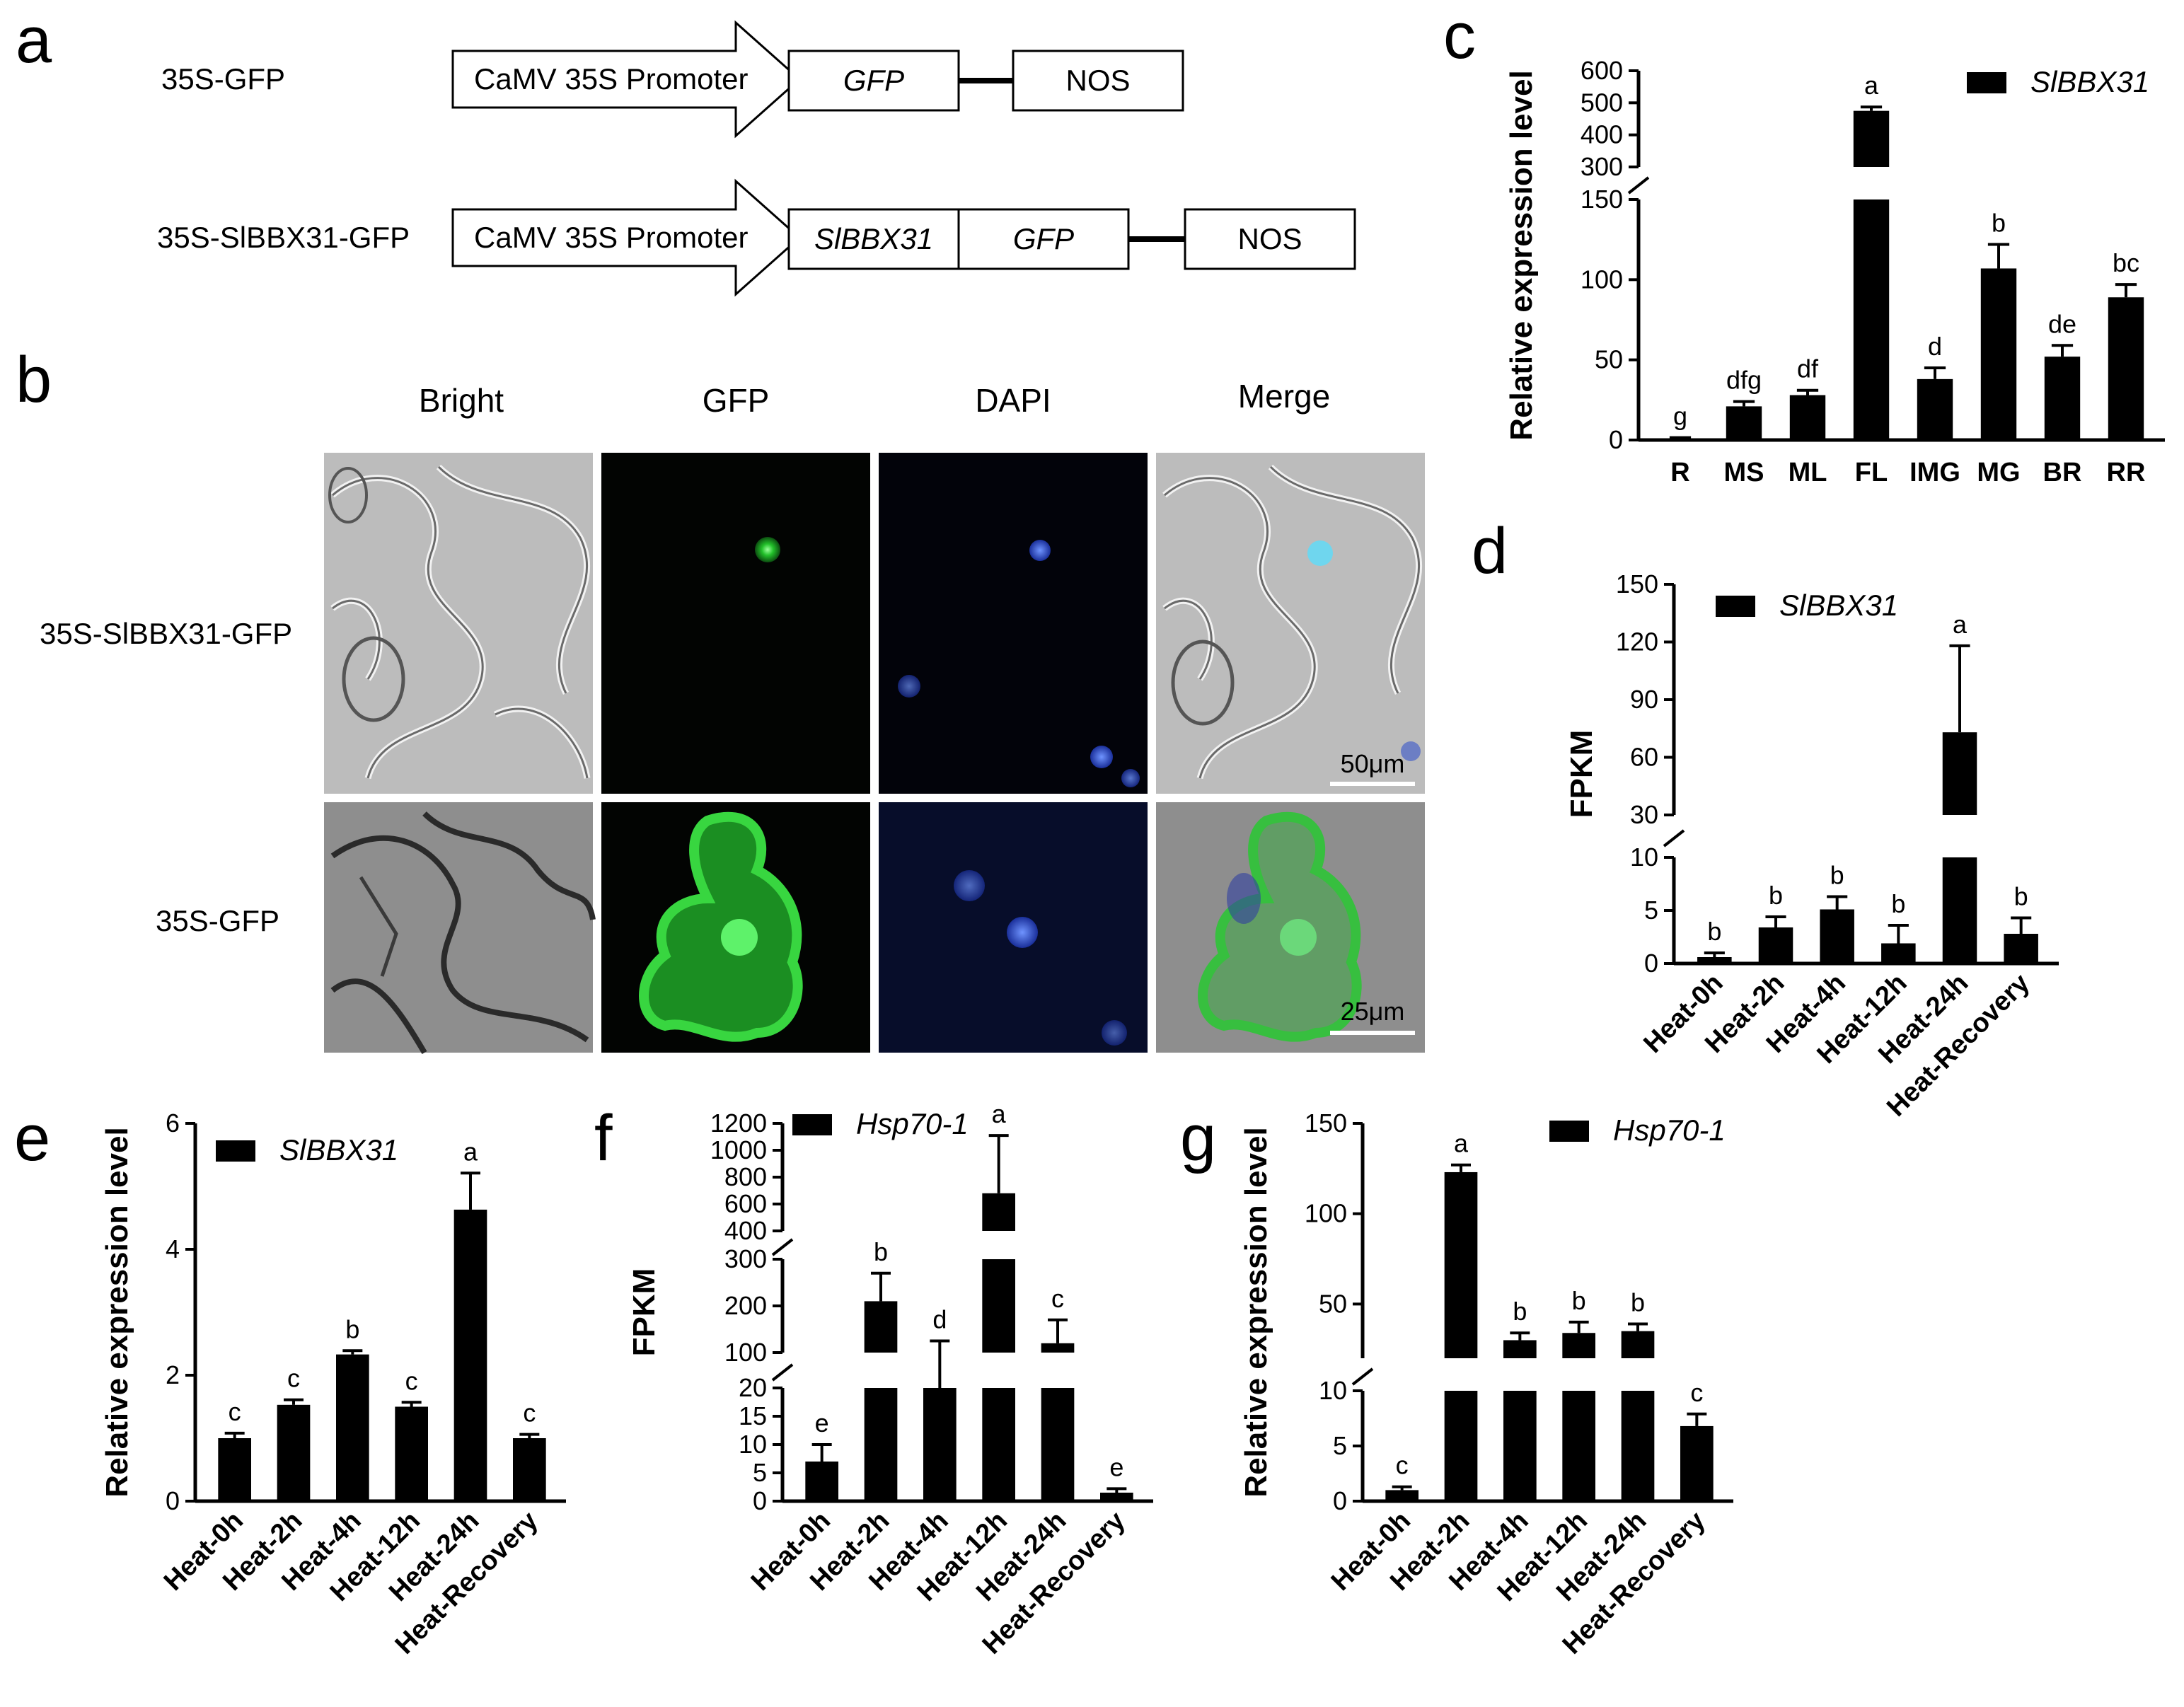  What do you see at coordinates (1999, 472) in the screenshot?
I see `category-label: MG` at bounding box center [1999, 472].